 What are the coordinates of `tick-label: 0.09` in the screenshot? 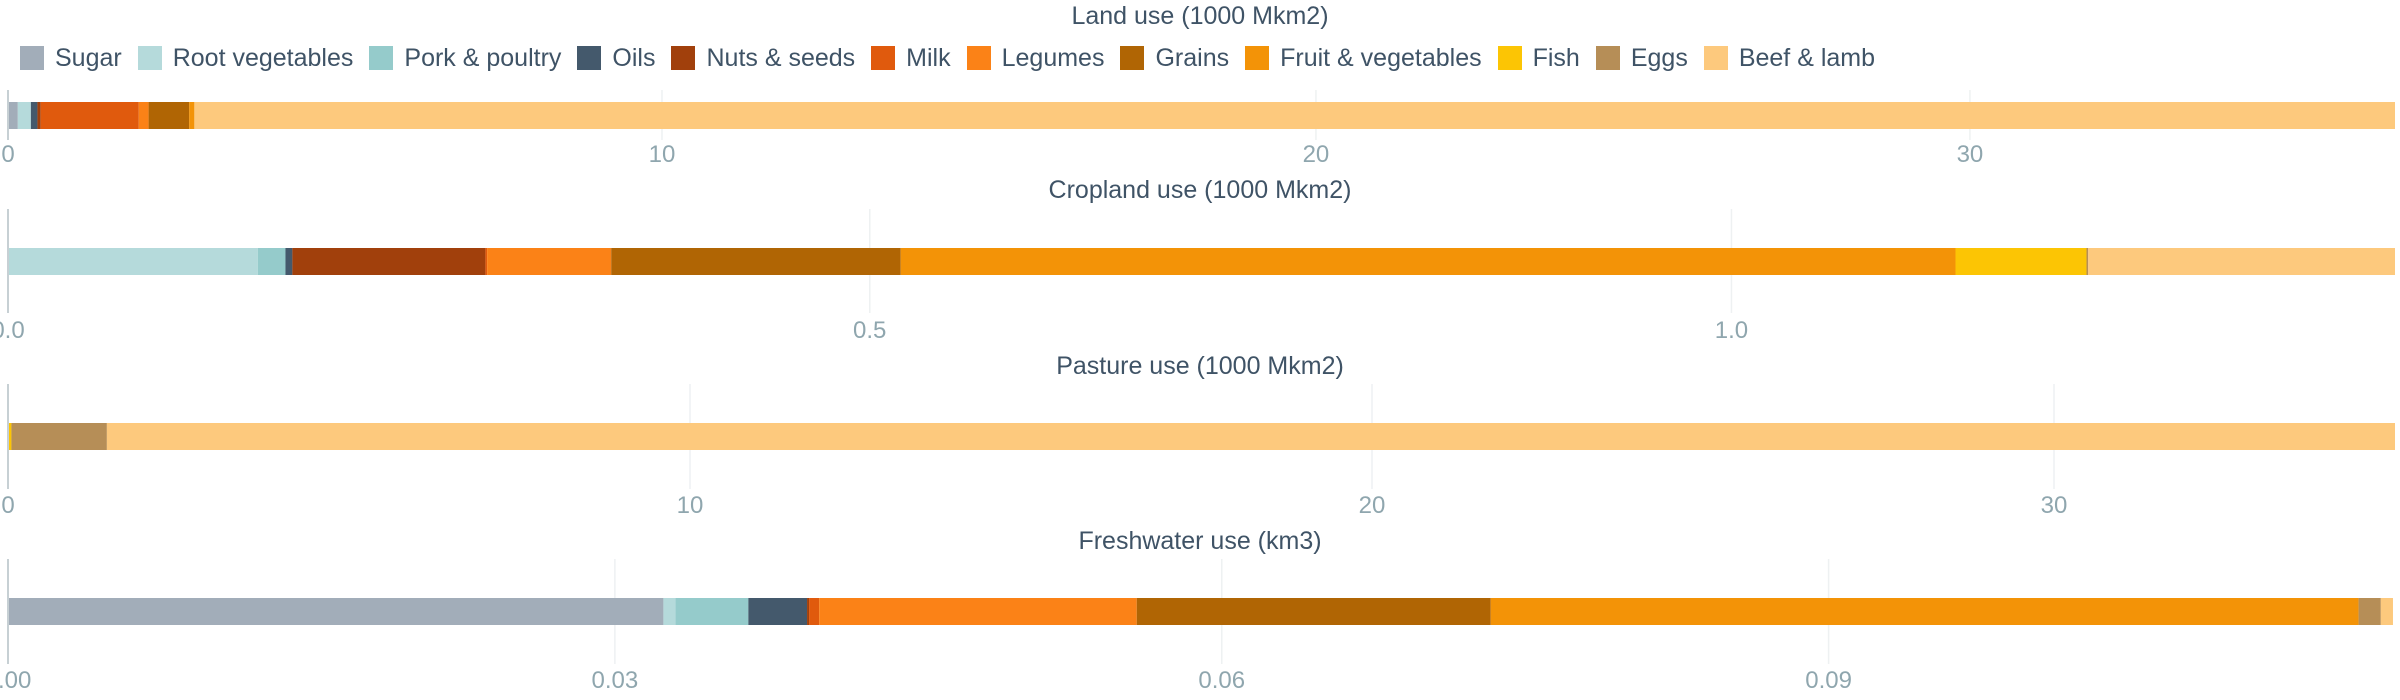 It's located at (1828, 680).